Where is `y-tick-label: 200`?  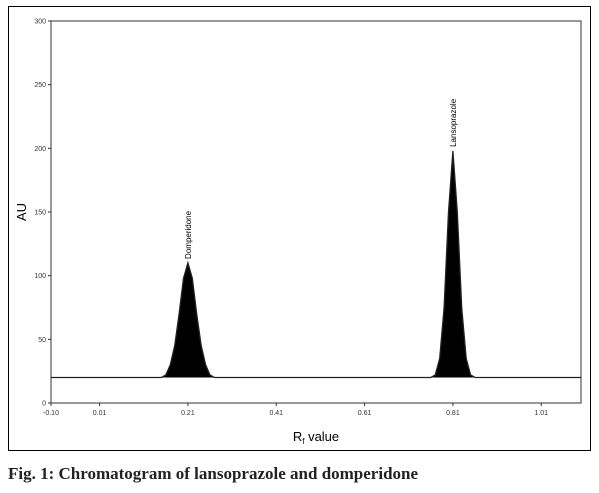
y-tick-label: 200 is located at coordinates (40, 149).